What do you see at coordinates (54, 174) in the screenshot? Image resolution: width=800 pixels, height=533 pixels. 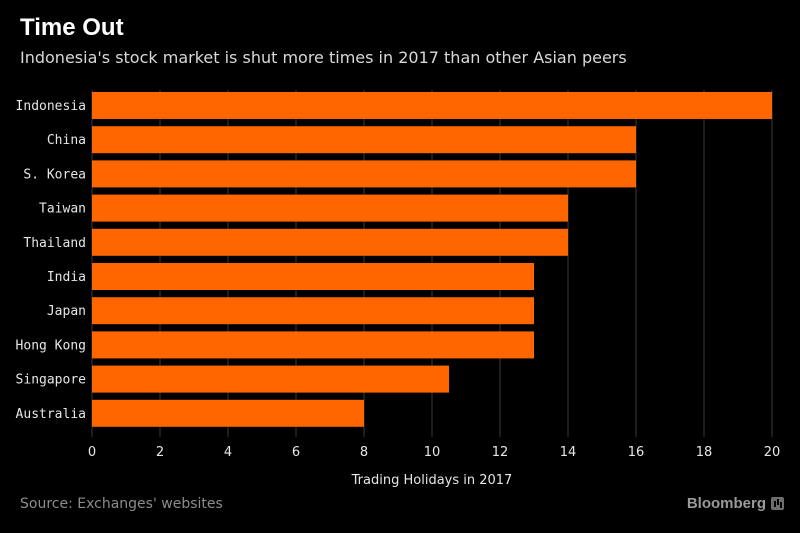 I see `category-label: S. Korea` at bounding box center [54, 174].